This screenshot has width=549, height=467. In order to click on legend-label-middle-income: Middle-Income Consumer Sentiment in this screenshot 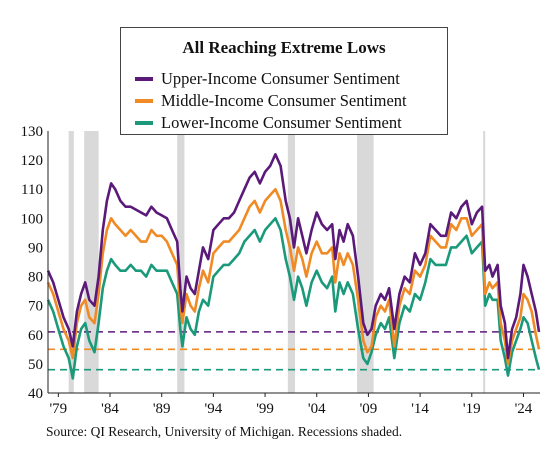, I will do `click(284, 100)`.